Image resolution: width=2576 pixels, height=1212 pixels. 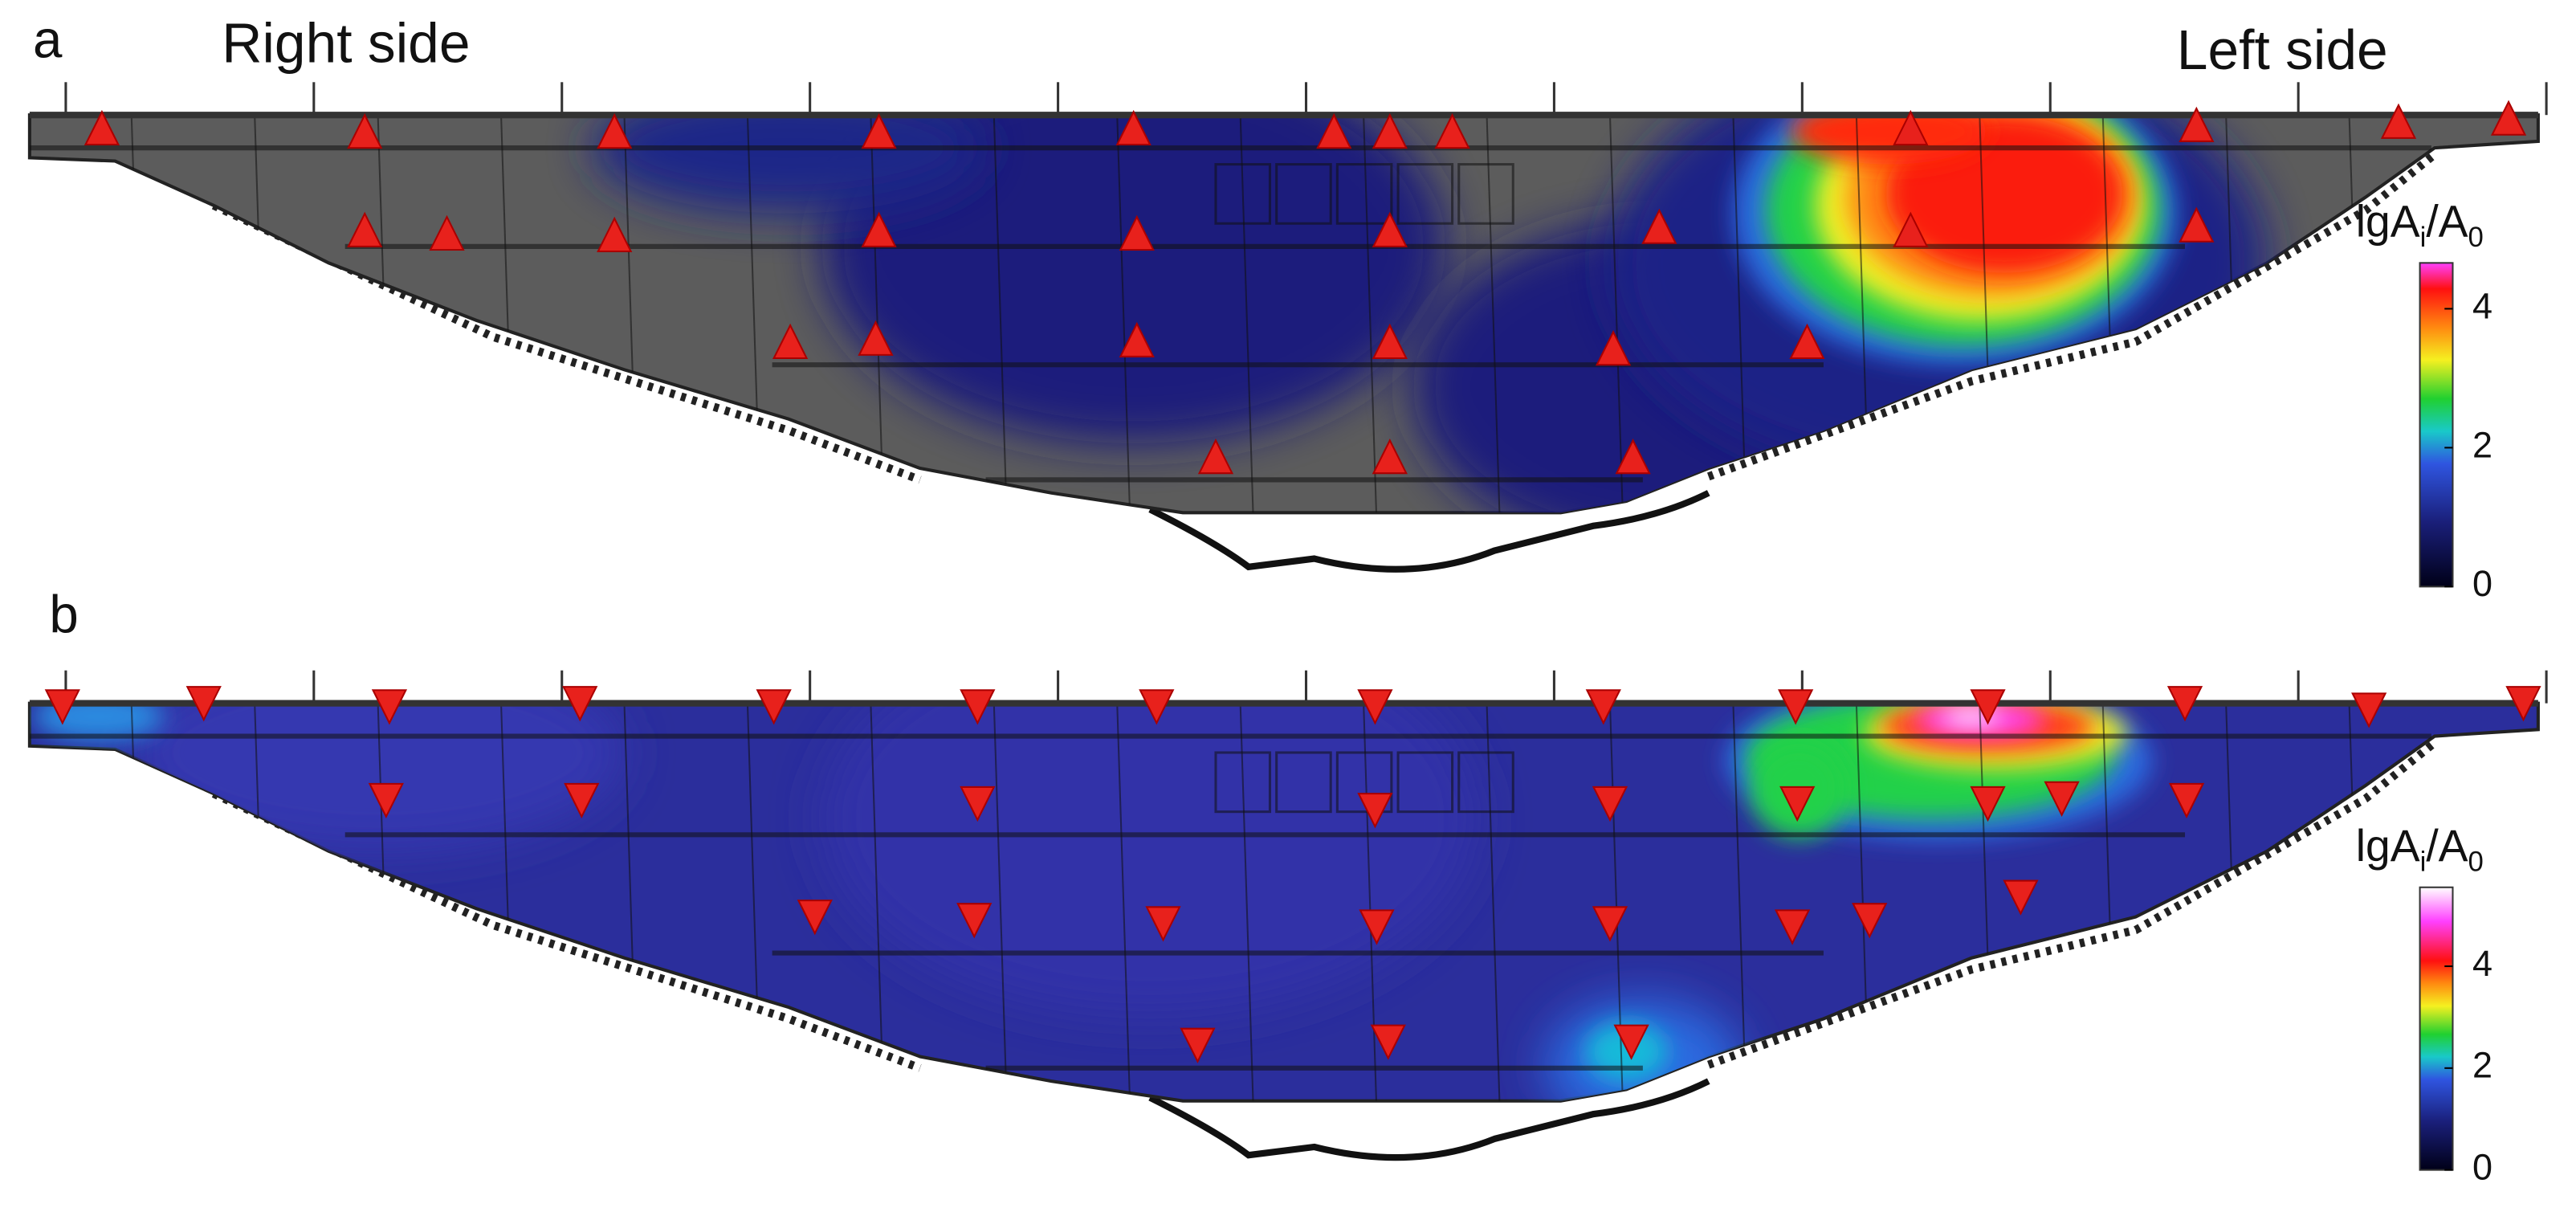 I want to click on colorbar-tick-label: 0, so click(x=2482, y=1167).